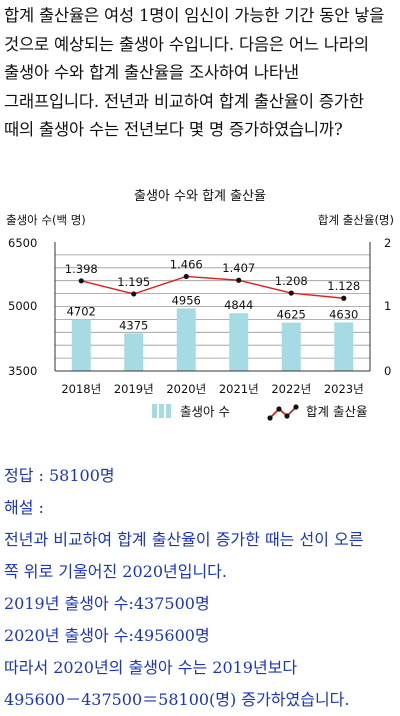 This screenshot has height=716, width=400. Describe the element at coordinates (59, 475) in the screenshot. I see `answer-line: 정답 : 58100명` at that location.